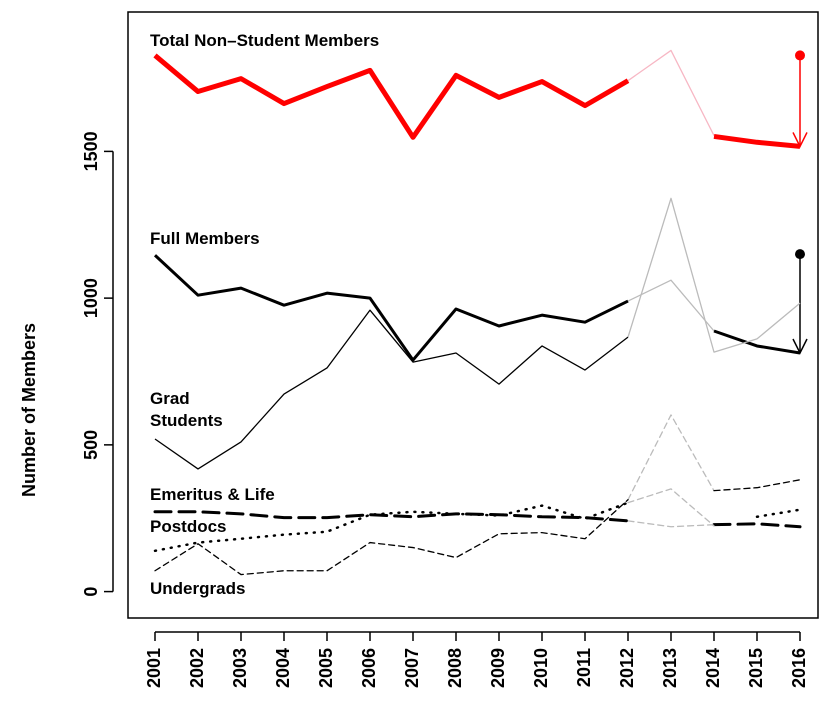  I want to click on y-tick-label: 1000, so click(91, 298).